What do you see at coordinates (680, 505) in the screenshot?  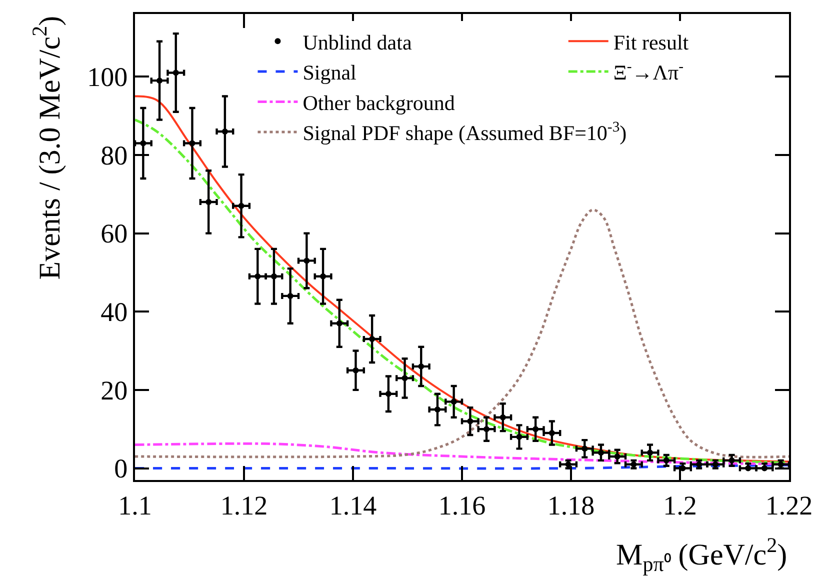 I see `x-tick-label: 1.2` at bounding box center [680, 505].